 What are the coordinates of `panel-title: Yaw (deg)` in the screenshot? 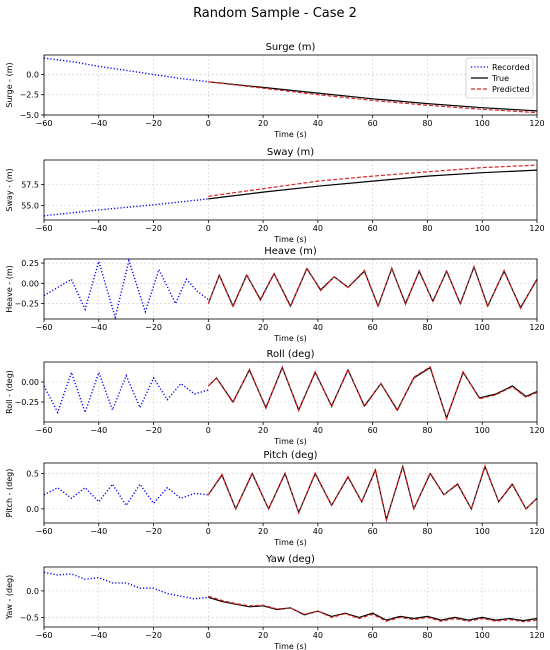 It's located at (290, 559).